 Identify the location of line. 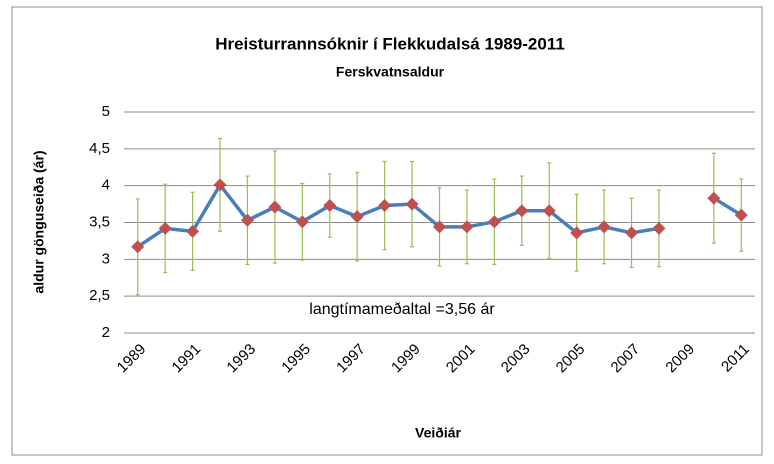
(439, 216).